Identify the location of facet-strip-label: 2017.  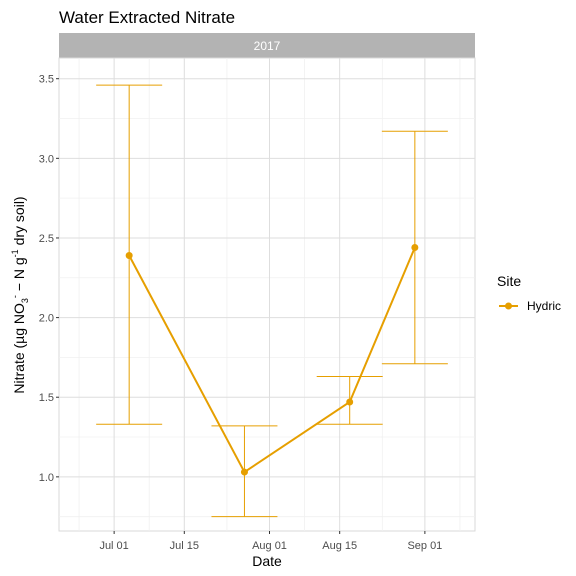
(267, 46).